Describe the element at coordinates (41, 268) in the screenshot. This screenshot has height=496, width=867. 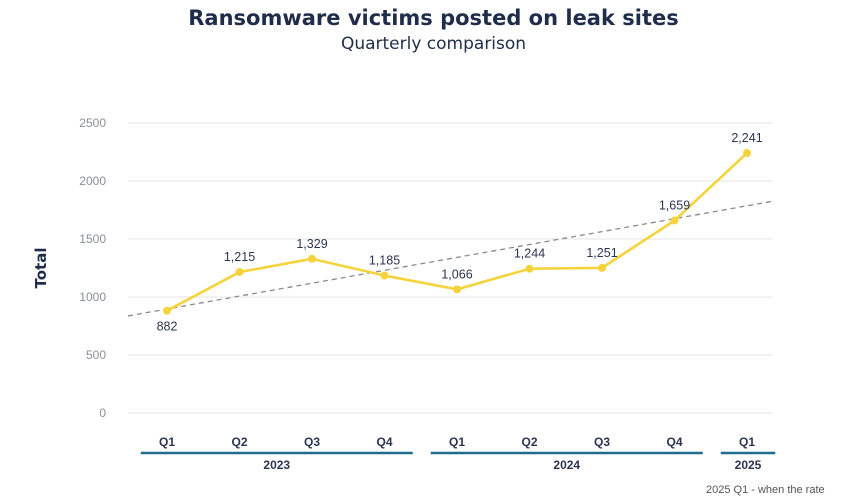
I see `y-axis-label: Total` at that location.